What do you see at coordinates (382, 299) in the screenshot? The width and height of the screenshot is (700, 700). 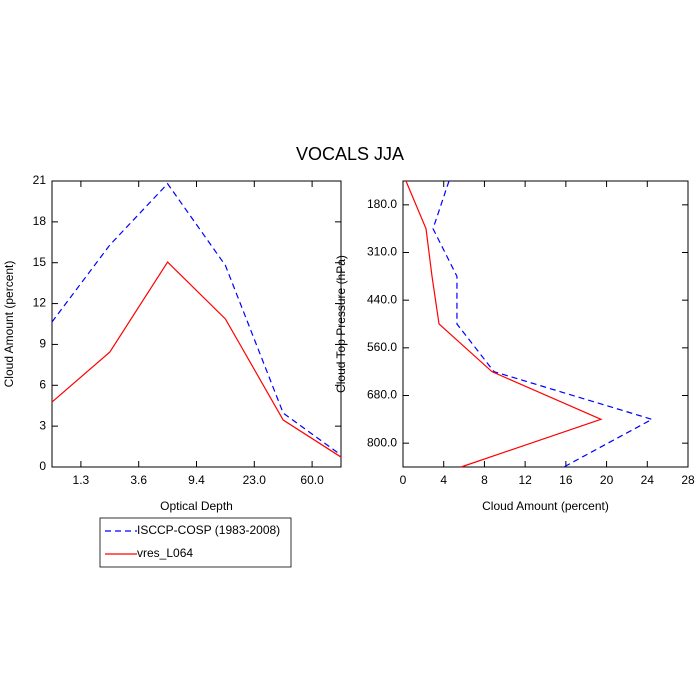 I see `y-tick-label: 440.0` at bounding box center [382, 299].